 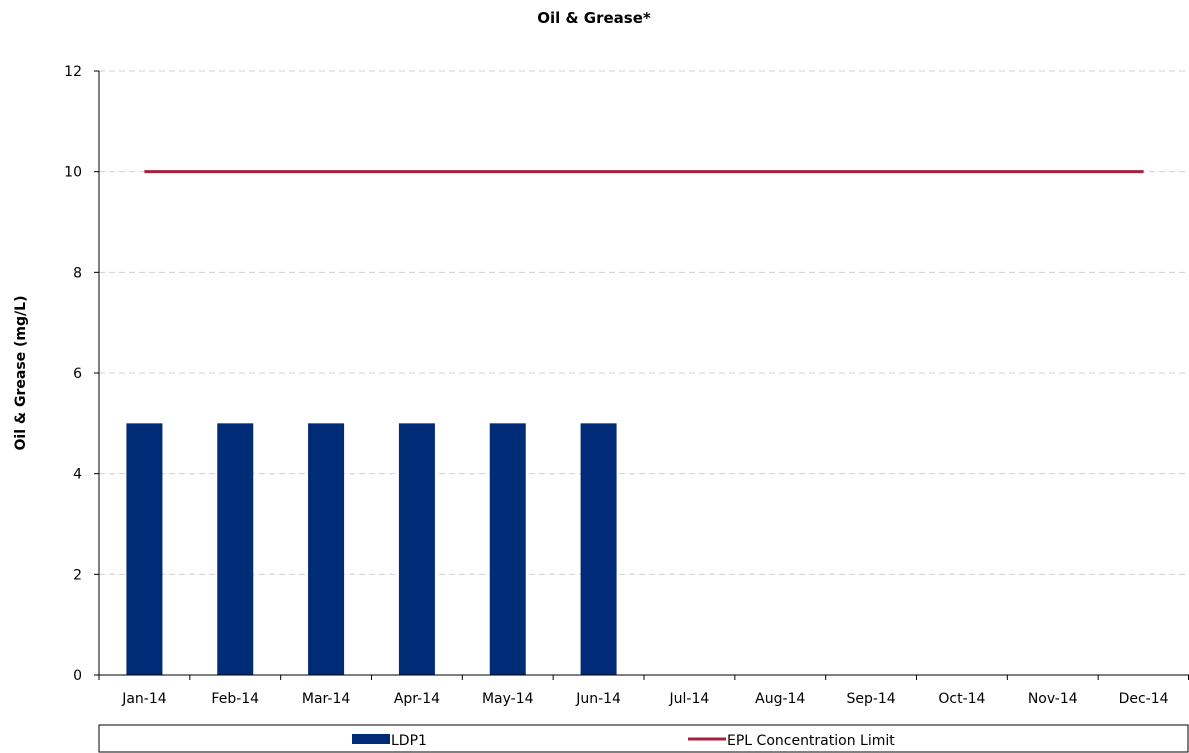 I want to click on x-tick-label: Aug-14, so click(x=780, y=699).